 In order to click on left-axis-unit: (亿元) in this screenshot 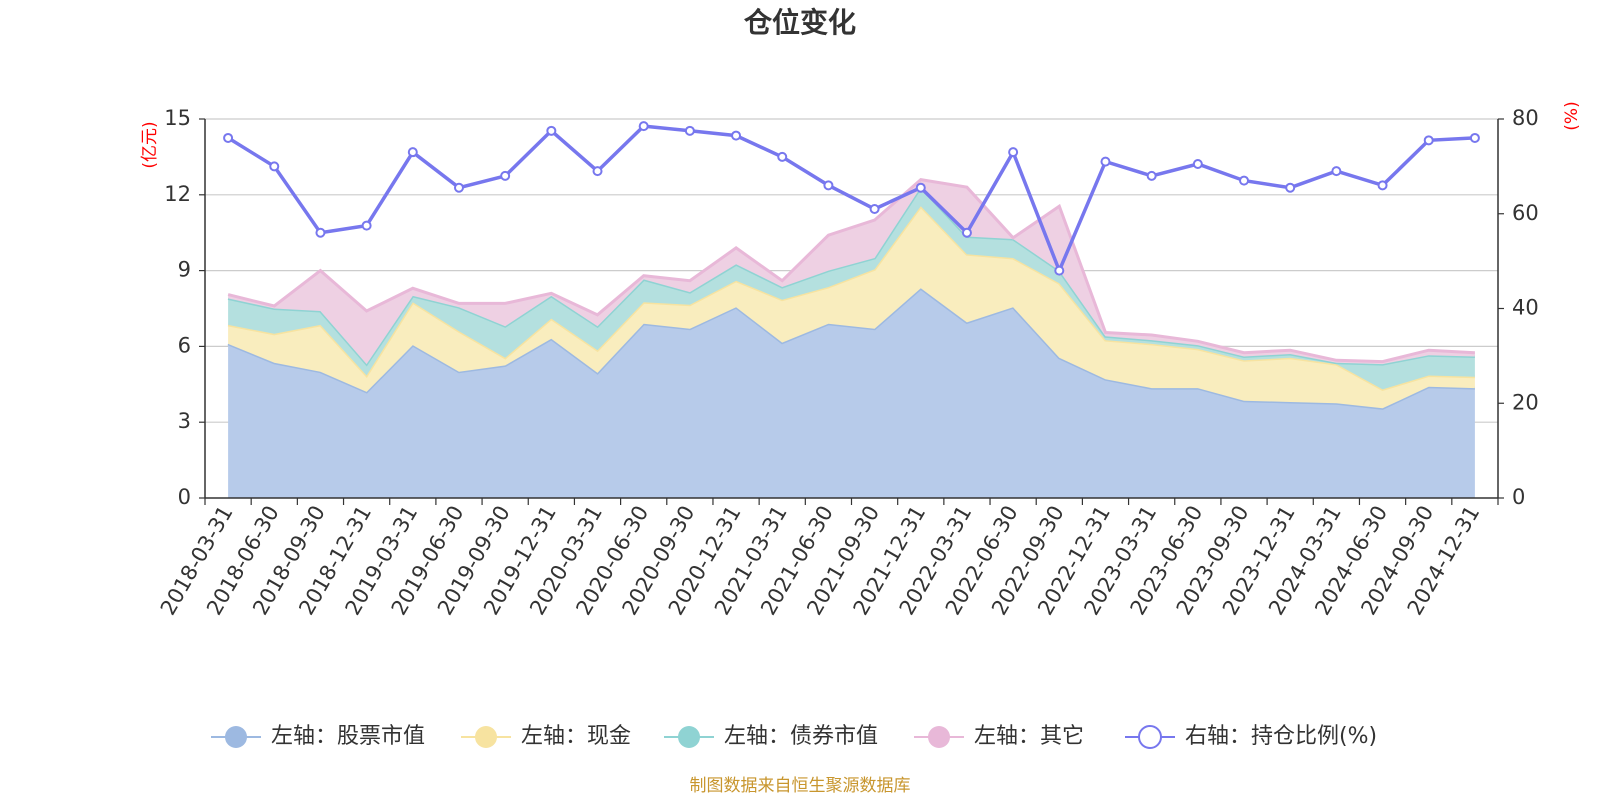, I will do `click(150, 144)`.